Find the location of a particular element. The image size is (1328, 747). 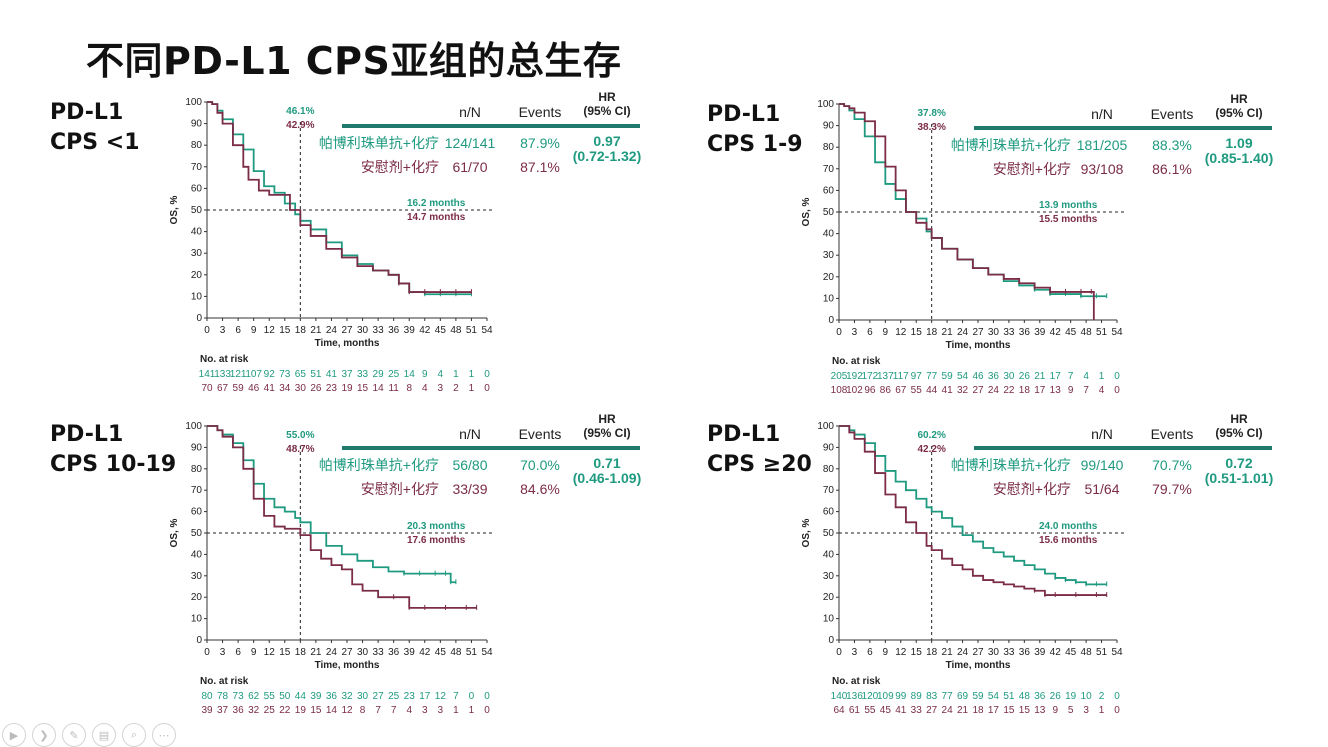

nn-series-2: 33/39 is located at coordinates (469, 489).